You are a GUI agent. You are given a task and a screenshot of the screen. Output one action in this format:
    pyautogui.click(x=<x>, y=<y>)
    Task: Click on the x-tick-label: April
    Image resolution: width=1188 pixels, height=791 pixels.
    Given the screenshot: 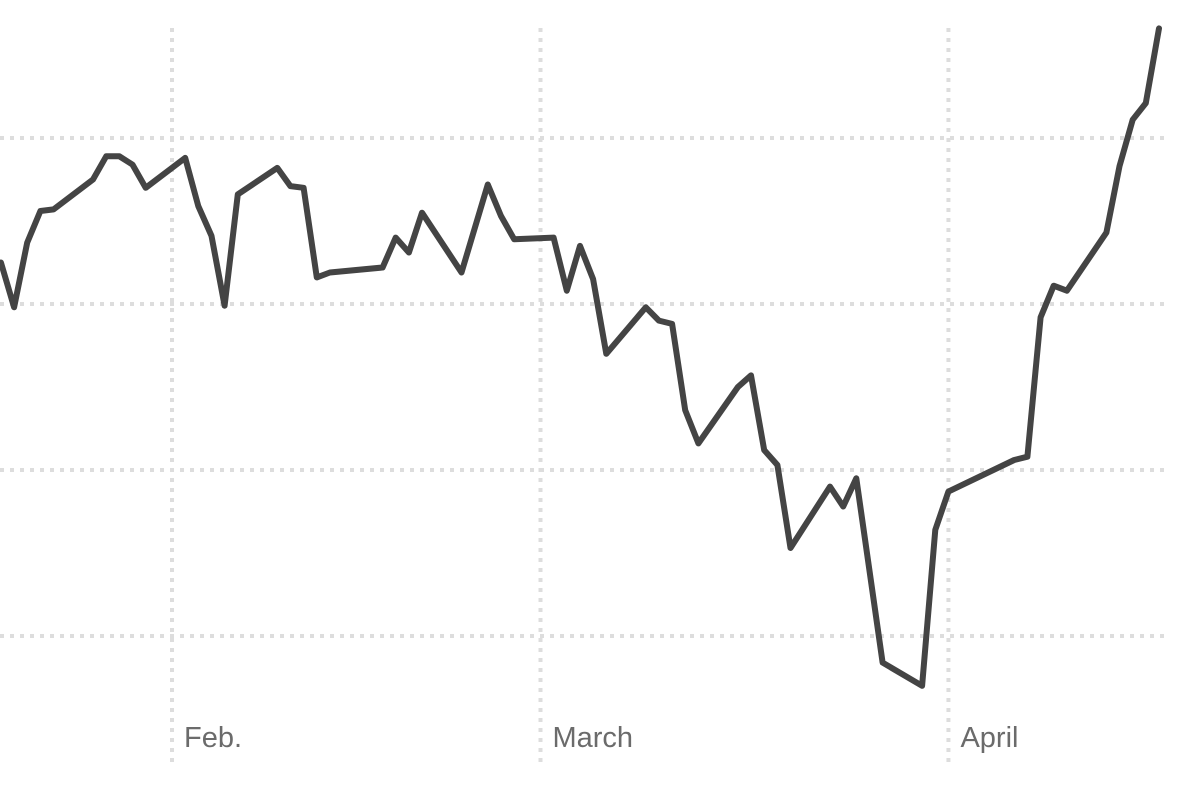 What is the action you would take?
    pyautogui.click(x=989, y=738)
    